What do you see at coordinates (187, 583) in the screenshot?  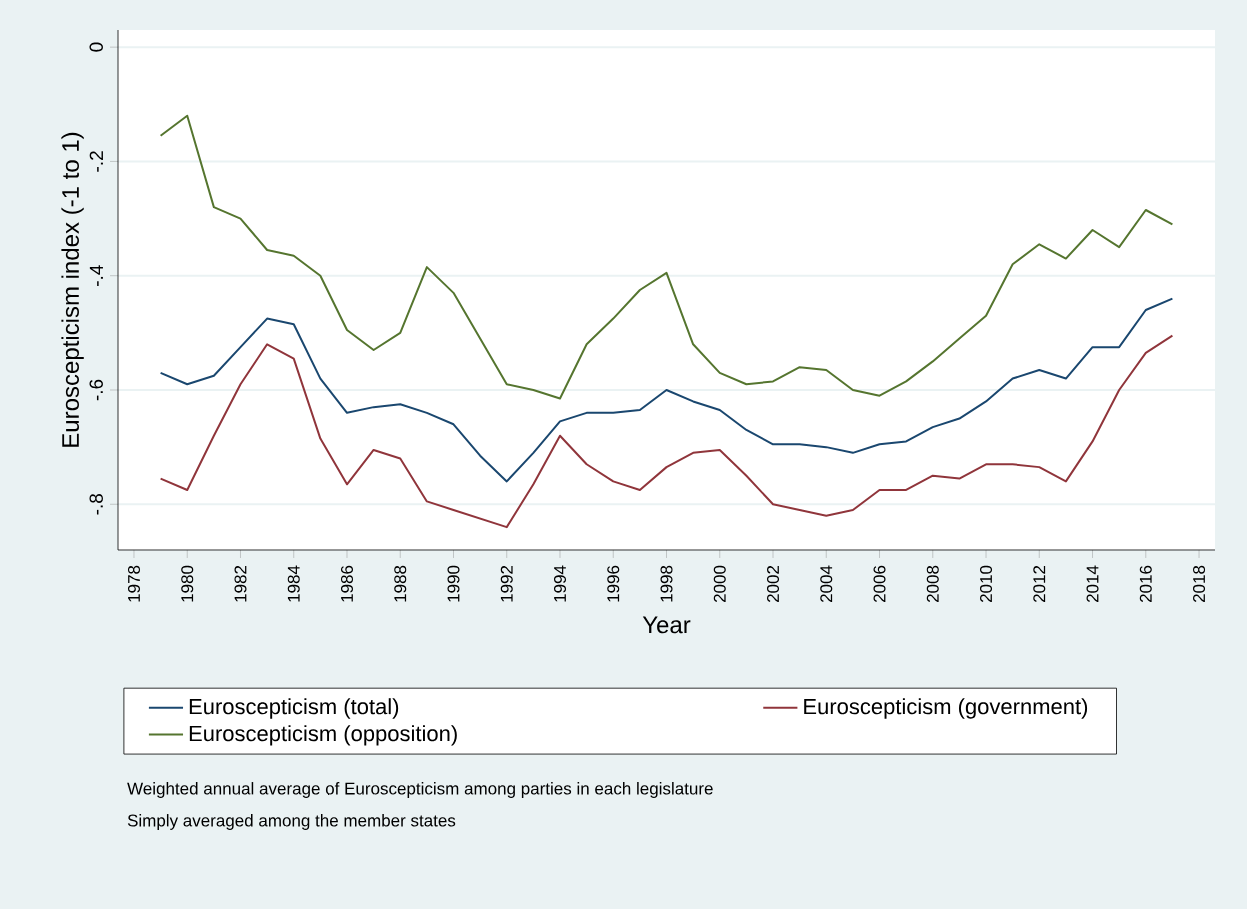 I see `x-tick-label: 1980` at bounding box center [187, 583].